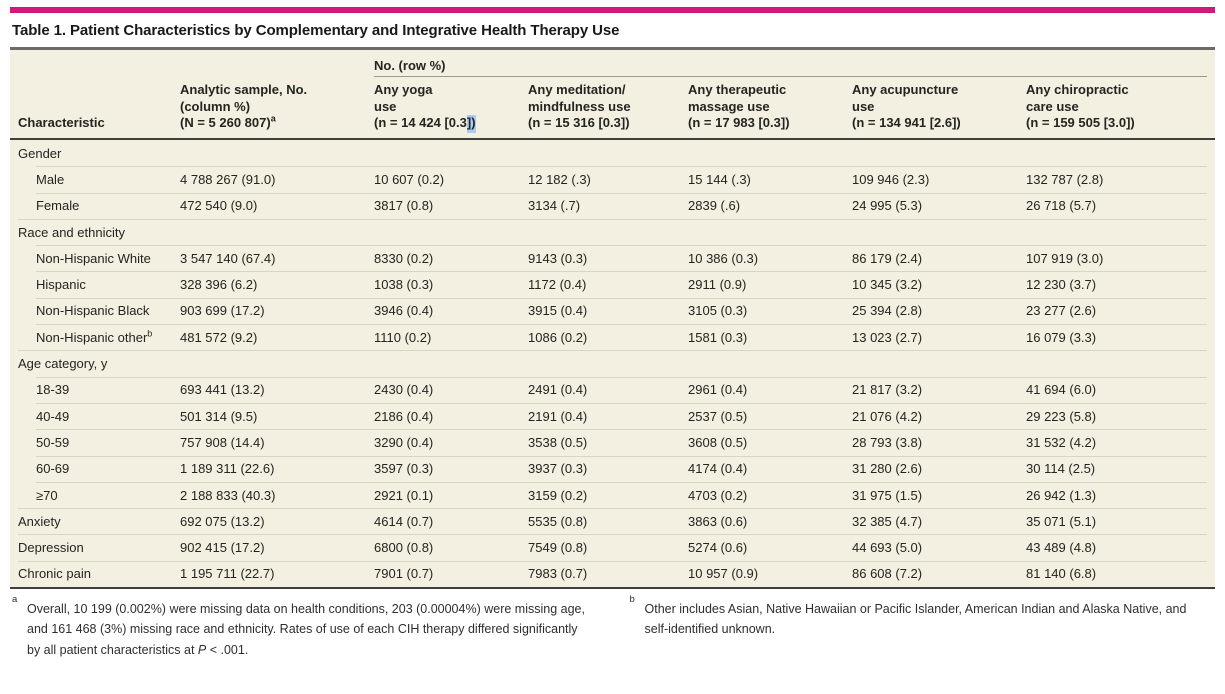 The height and width of the screenshot is (694, 1225). Describe the element at coordinates (404, 258) in the screenshot. I see `table-cell: 8330 (0.2)` at that location.